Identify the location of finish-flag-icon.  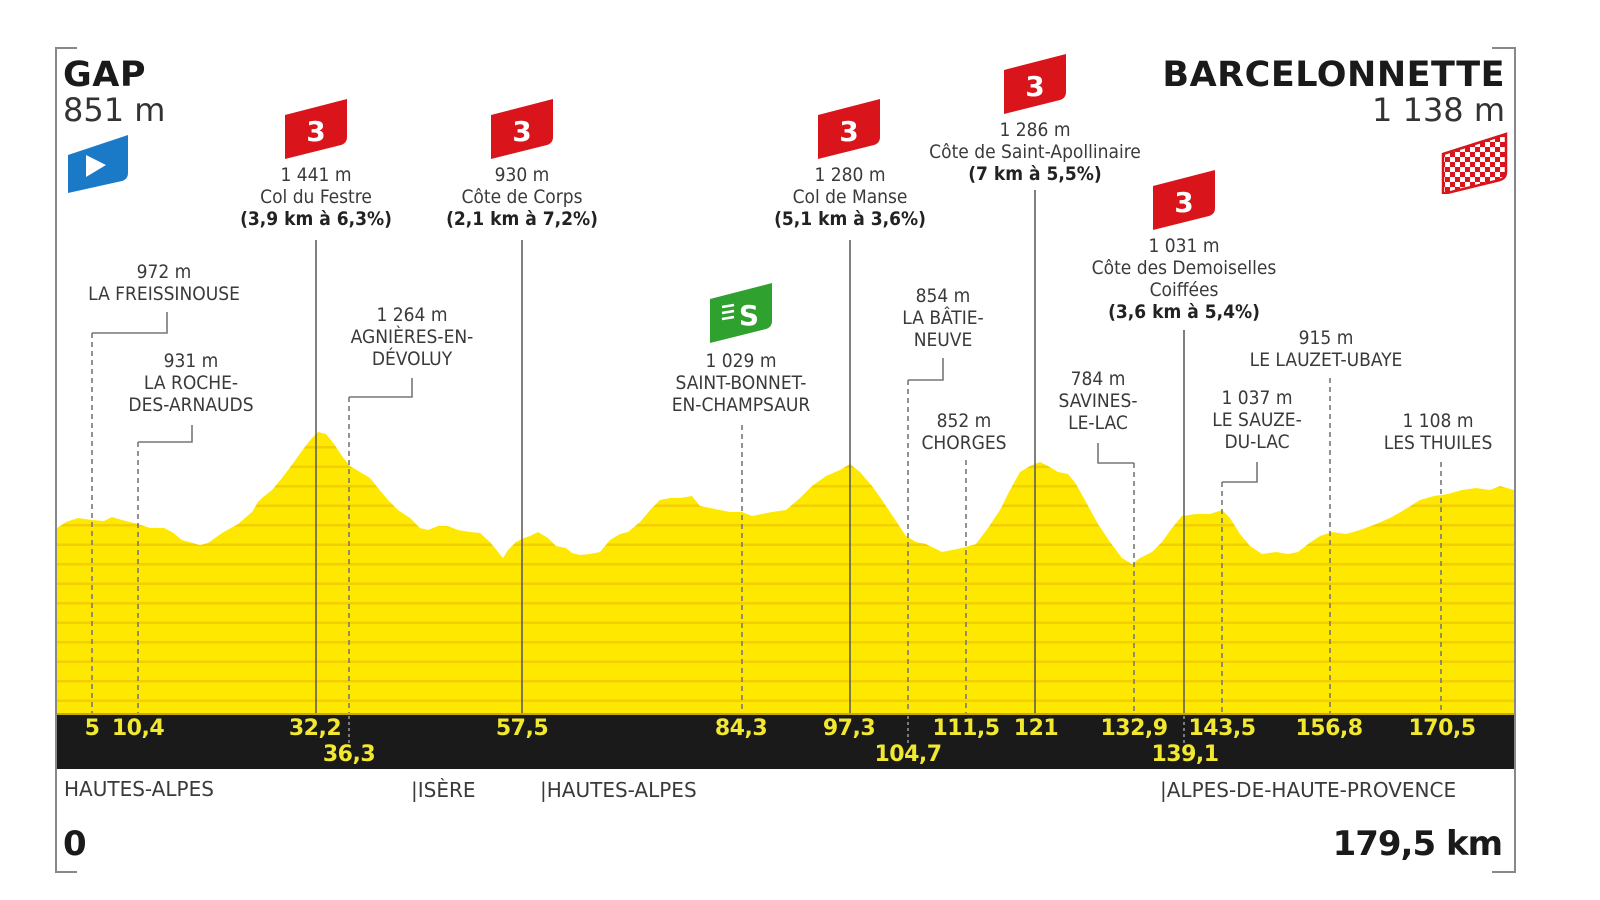
(1474, 163).